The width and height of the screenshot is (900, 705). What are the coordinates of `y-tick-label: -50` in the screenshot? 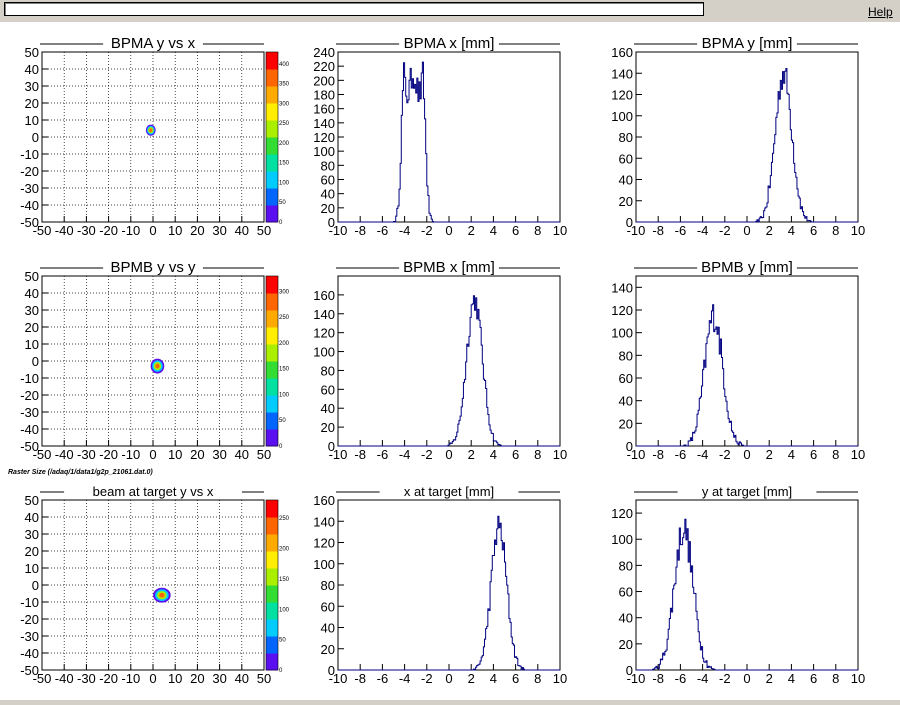 It's located at (29, 222).